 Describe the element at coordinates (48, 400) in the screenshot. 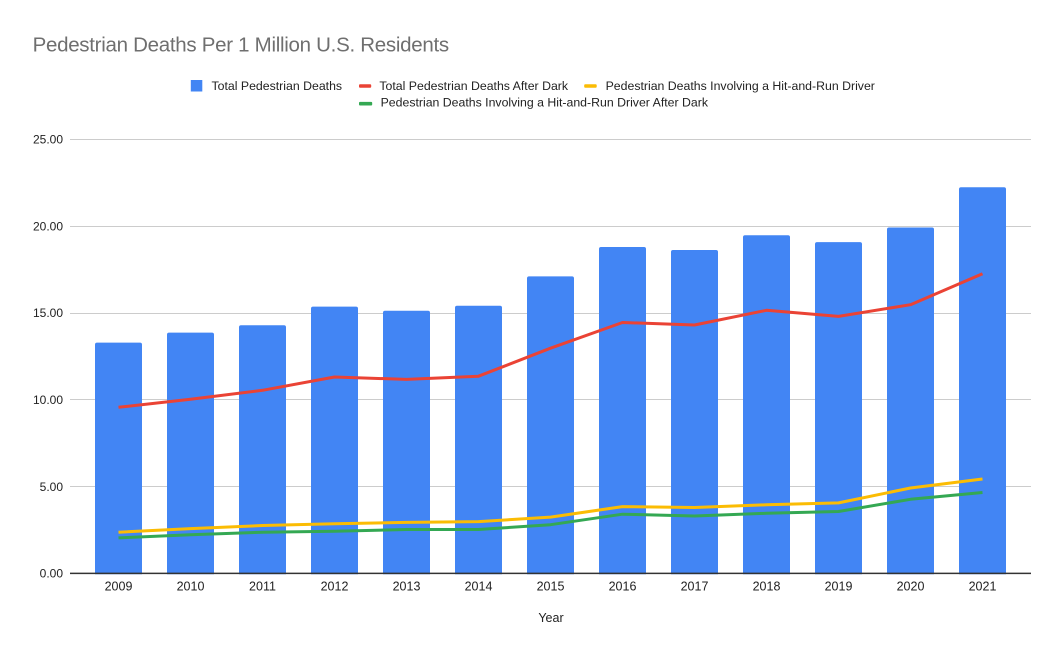

I see `svg-text: 10.00` at that location.